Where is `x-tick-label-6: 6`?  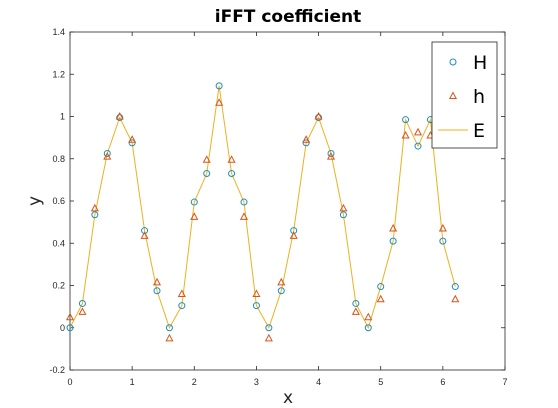 x-tick-label-6: 6 is located at coordinates (442, 382).